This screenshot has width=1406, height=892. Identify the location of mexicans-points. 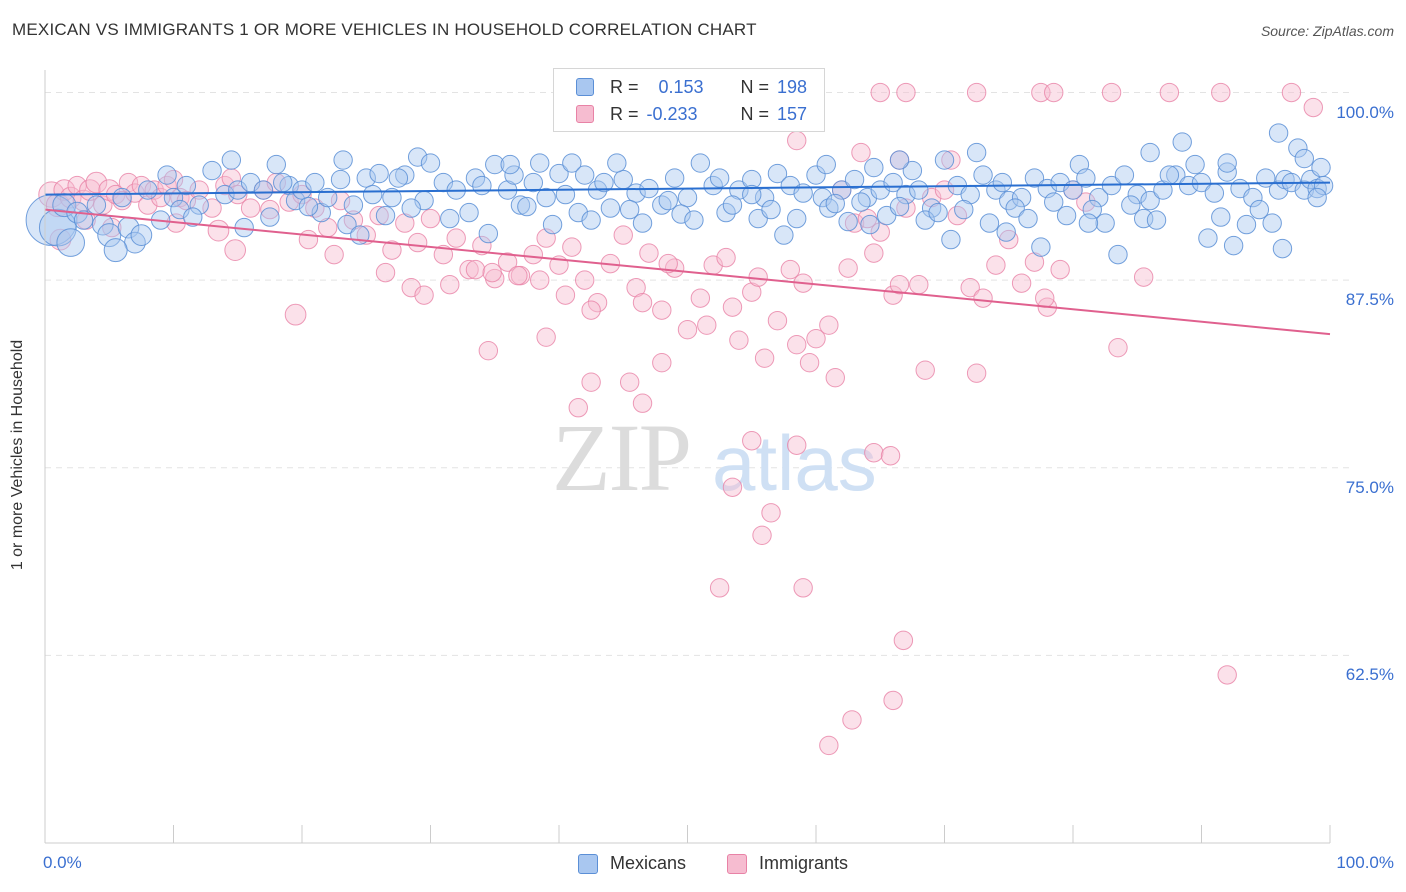
(679, 194).